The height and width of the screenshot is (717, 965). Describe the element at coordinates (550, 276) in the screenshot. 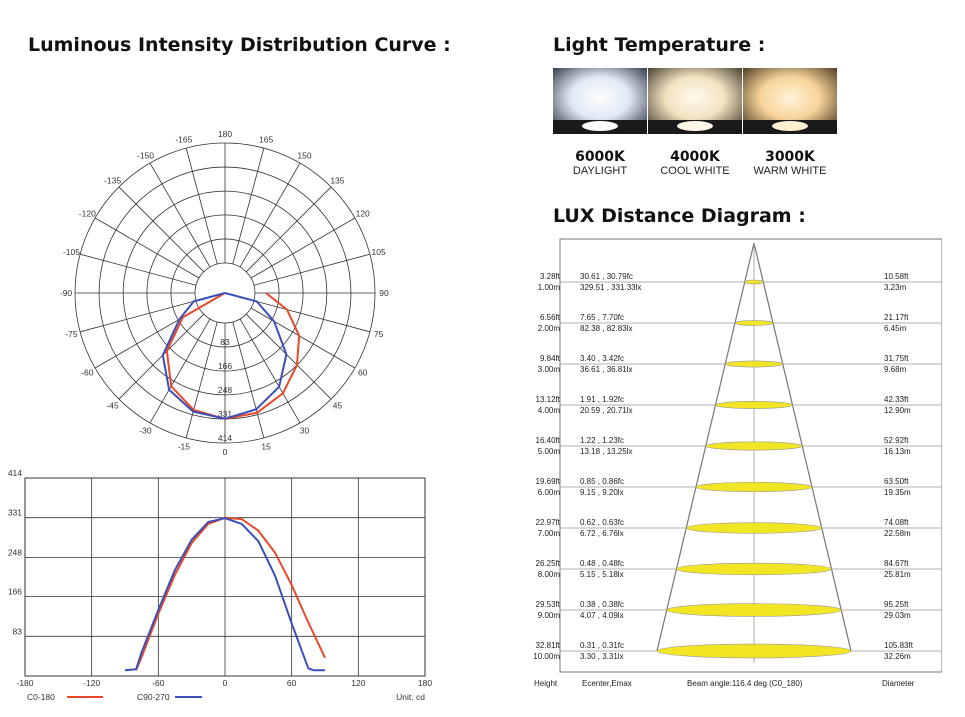

I see `lux-height-ft: 3.28ft` at that location.